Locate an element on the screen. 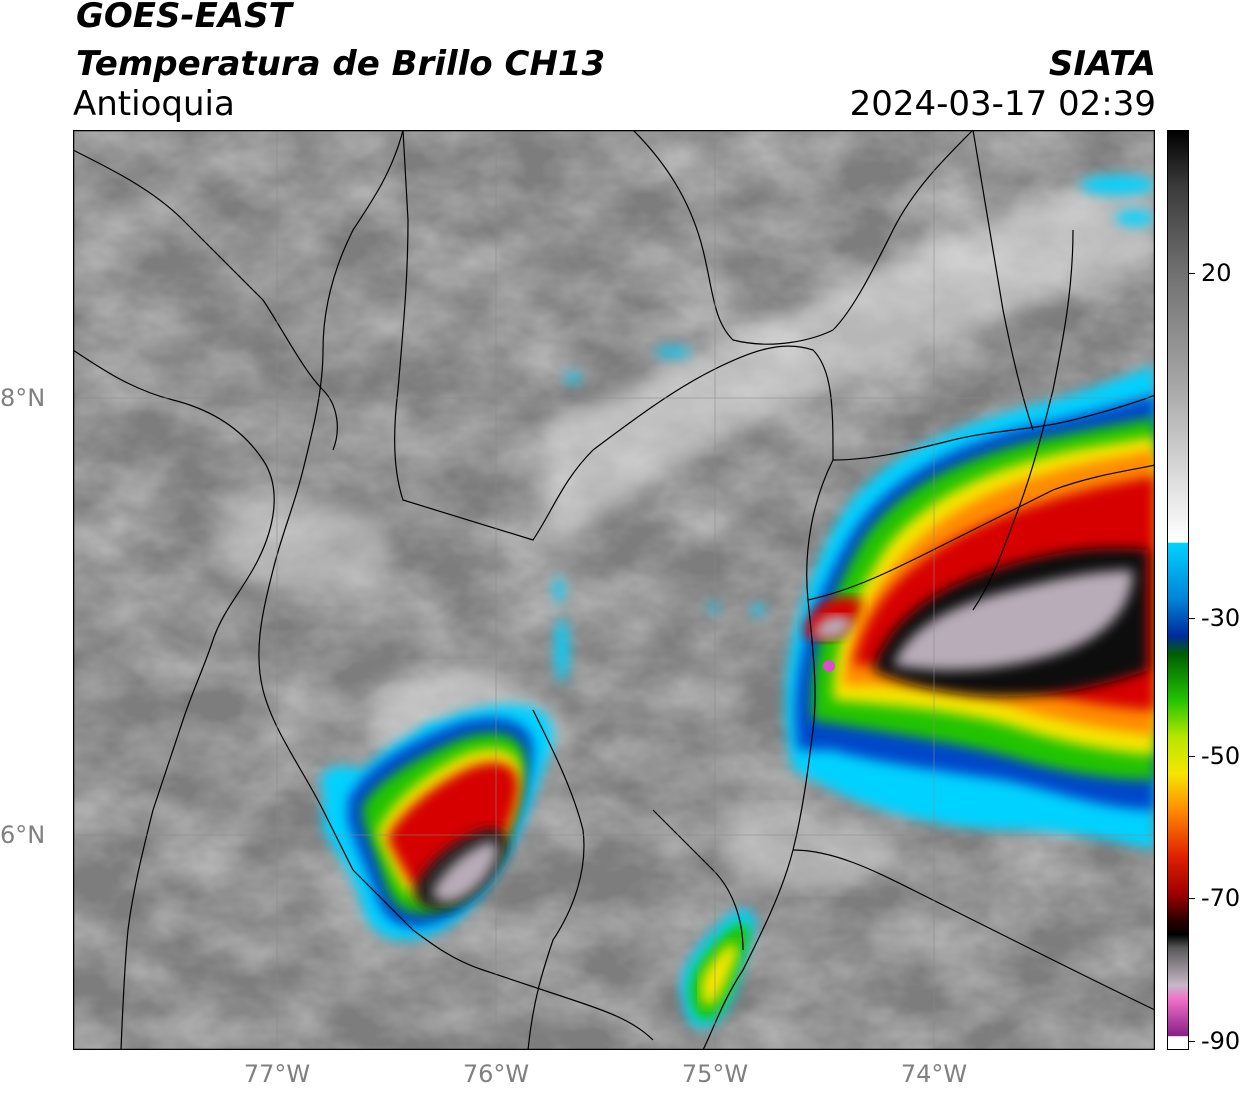  storm-cell-southwest is located at coordinates (437, 822).